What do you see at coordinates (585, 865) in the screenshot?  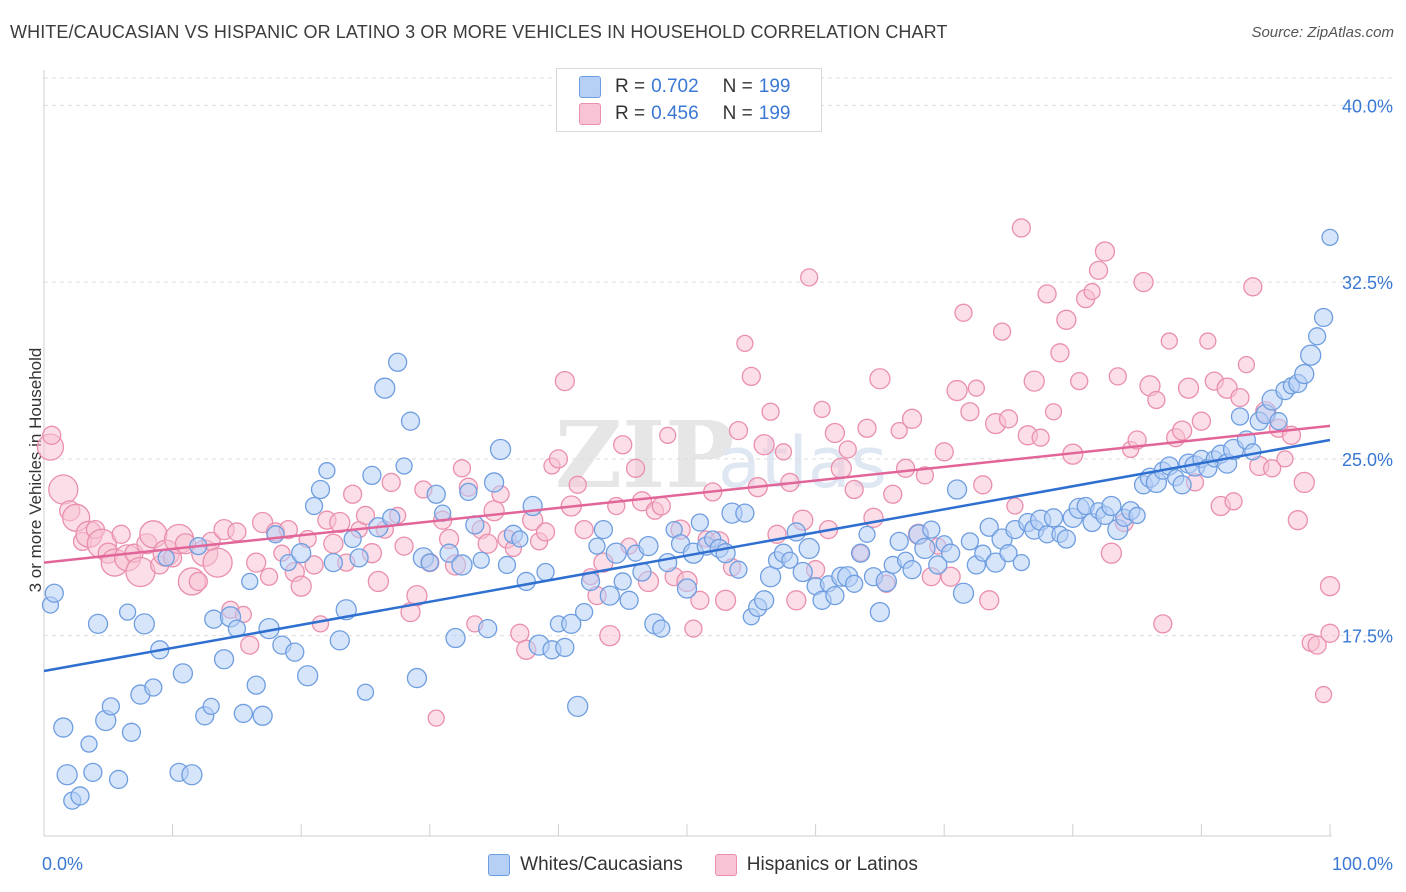 I see `legend-item-white: Whites/Caucasians` at bounding box center [585, 865].